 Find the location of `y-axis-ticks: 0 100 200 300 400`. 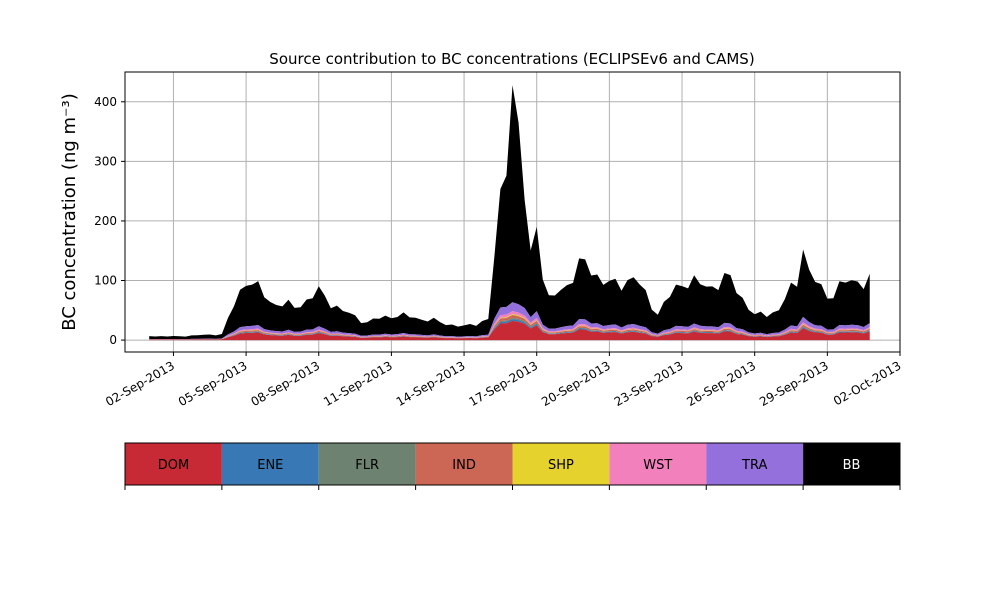

y-axis-ticks: 0 100 200 300 400 is located at coordinates (109, 221).